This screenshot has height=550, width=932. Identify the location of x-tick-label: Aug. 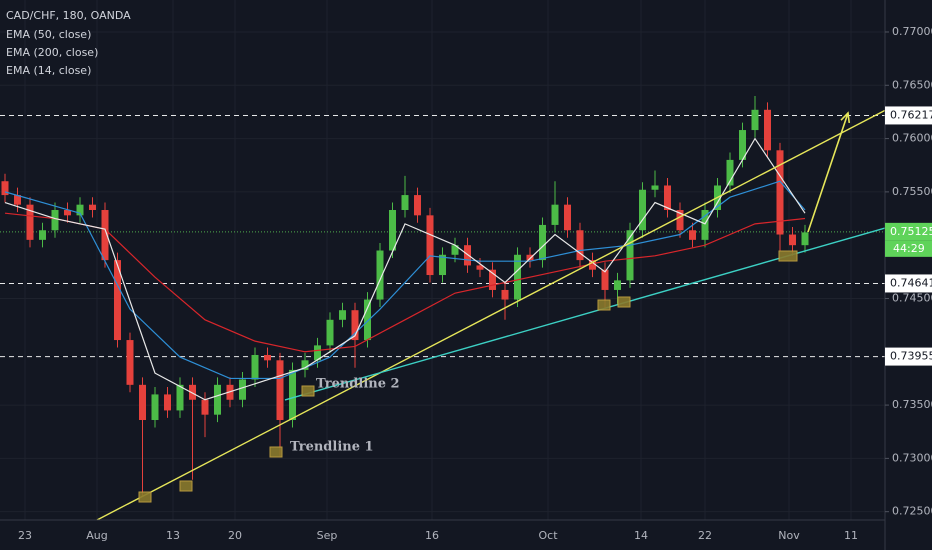
(96, 535).